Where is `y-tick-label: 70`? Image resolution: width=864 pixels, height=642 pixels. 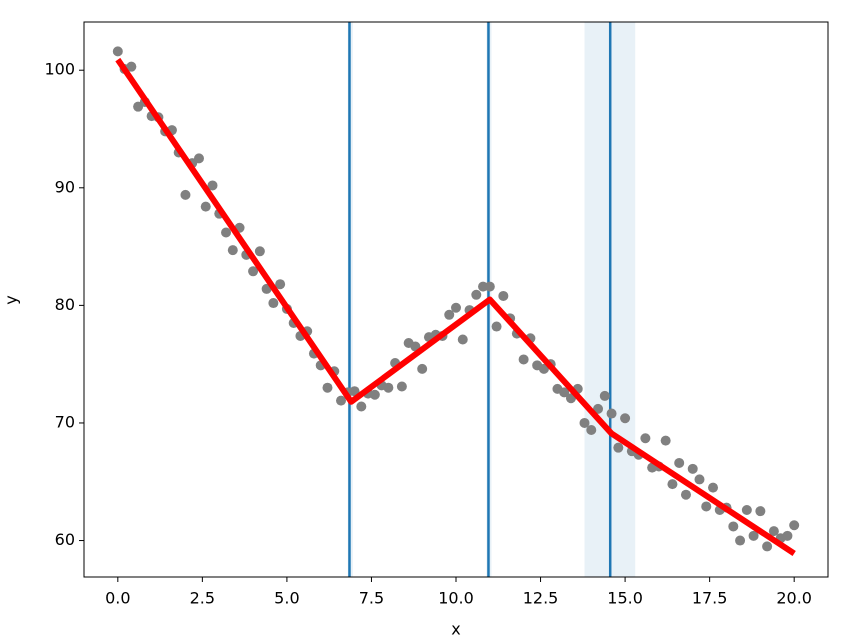 y-tick-label: 70 is located at coordinates (65, 421).